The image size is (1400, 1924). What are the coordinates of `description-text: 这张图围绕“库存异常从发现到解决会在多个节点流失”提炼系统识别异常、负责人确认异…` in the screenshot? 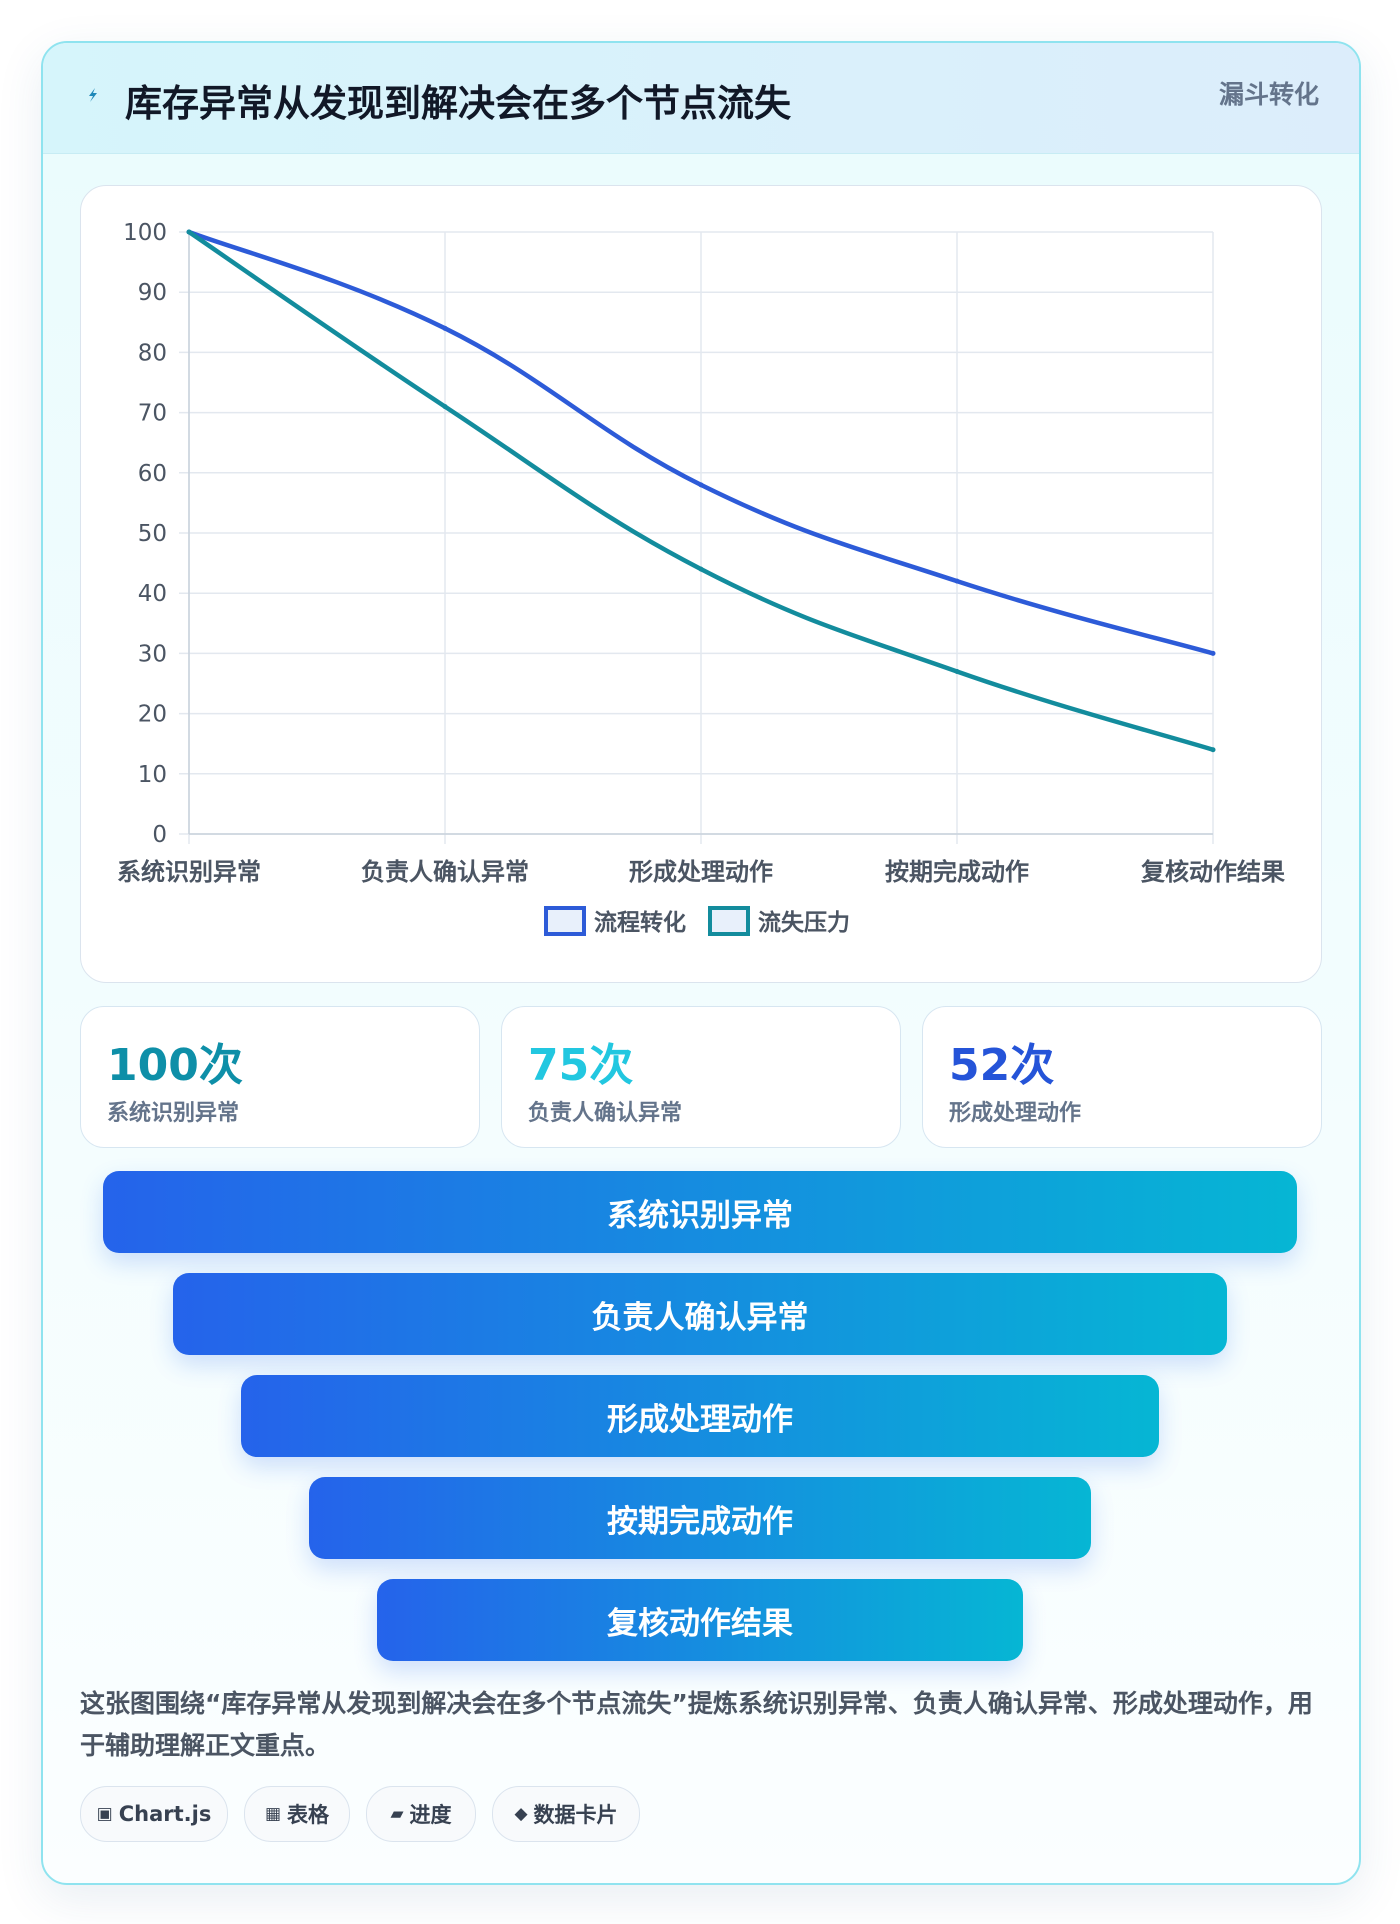 It's located at (696, 1724).